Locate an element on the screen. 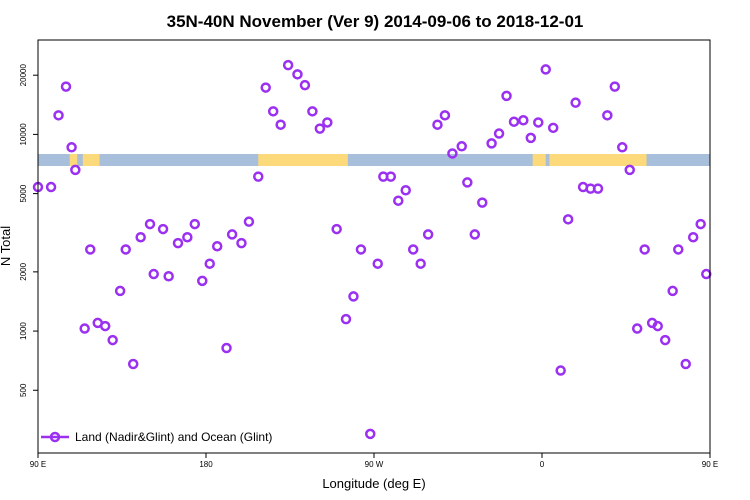 The height and width of the screenshot is (500, 750). x-tick-label: 90 E is located at coordinates (710, 464).